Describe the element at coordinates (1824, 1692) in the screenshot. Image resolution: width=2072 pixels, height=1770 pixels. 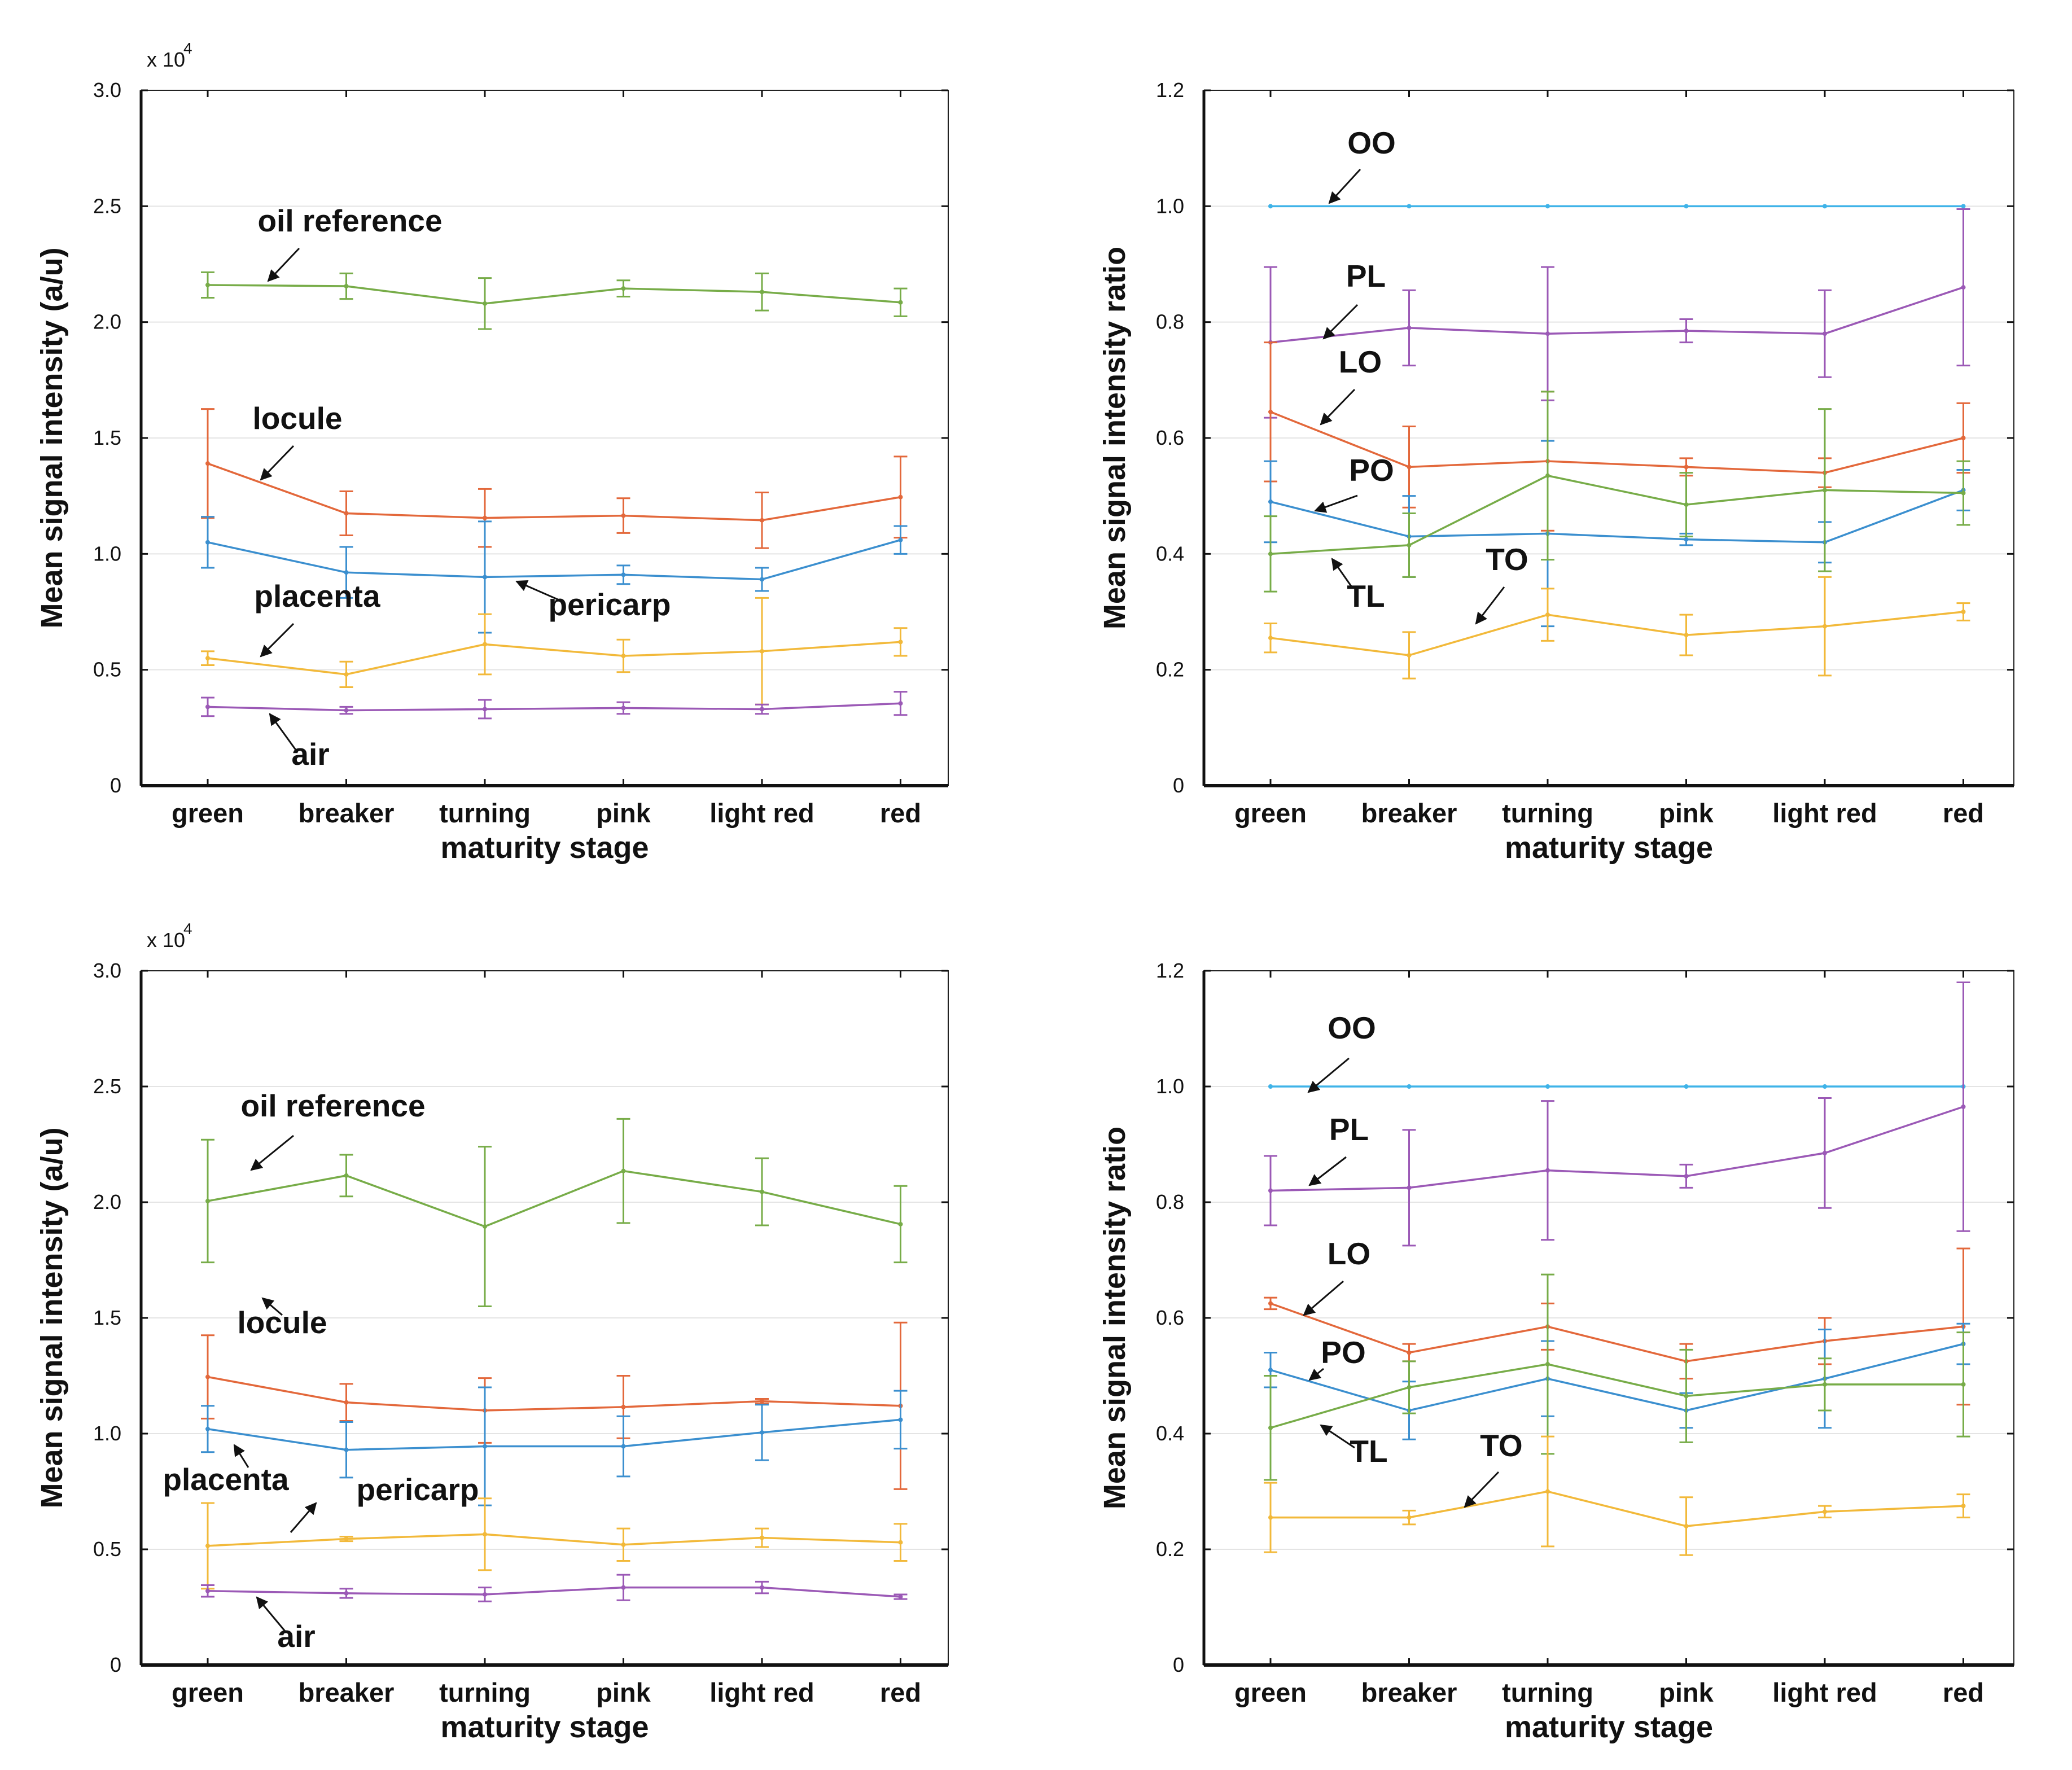
I see `x-tick-label-light-red: light red` at that location.